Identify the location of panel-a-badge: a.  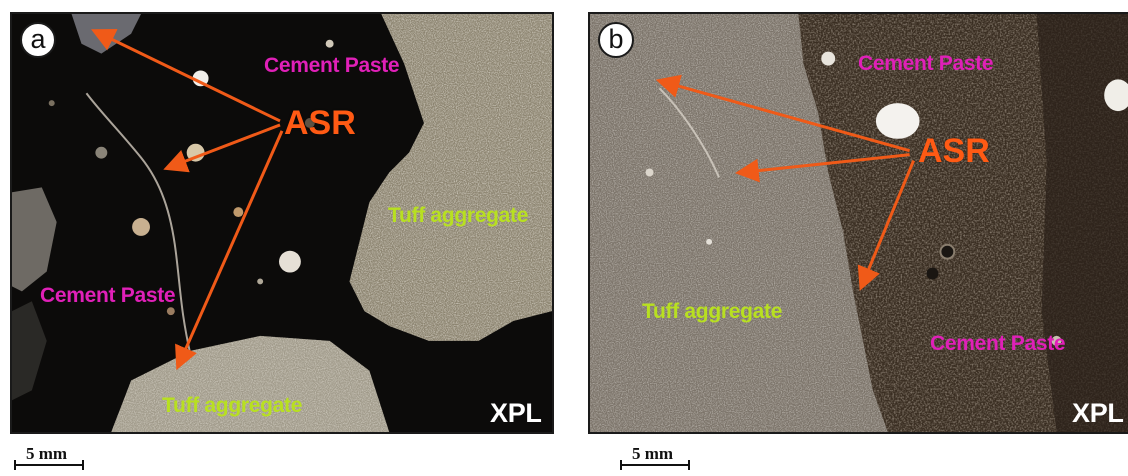
(38, 40).